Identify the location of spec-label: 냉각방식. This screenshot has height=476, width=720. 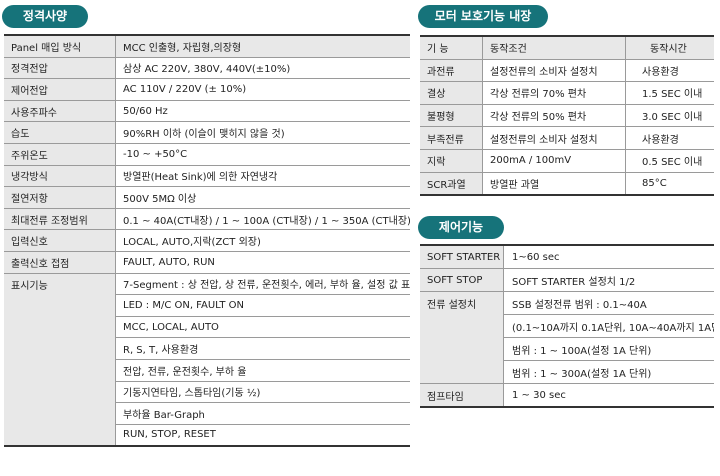
(60, 176).